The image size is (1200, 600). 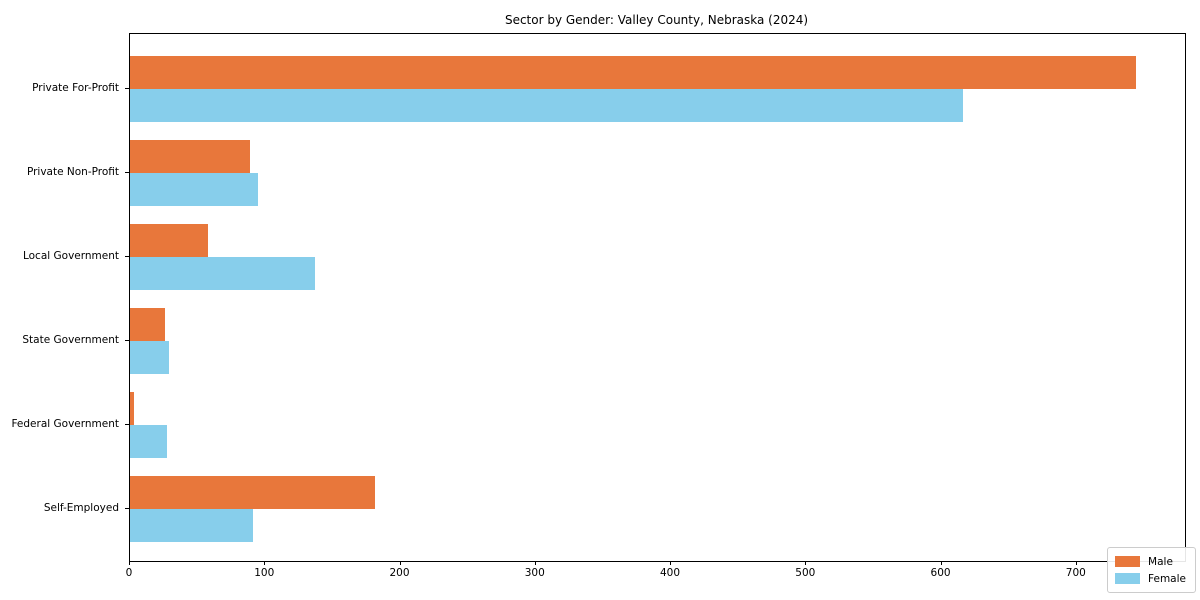 I want to click on xtick-label: 200, so click(x=399, y=573).